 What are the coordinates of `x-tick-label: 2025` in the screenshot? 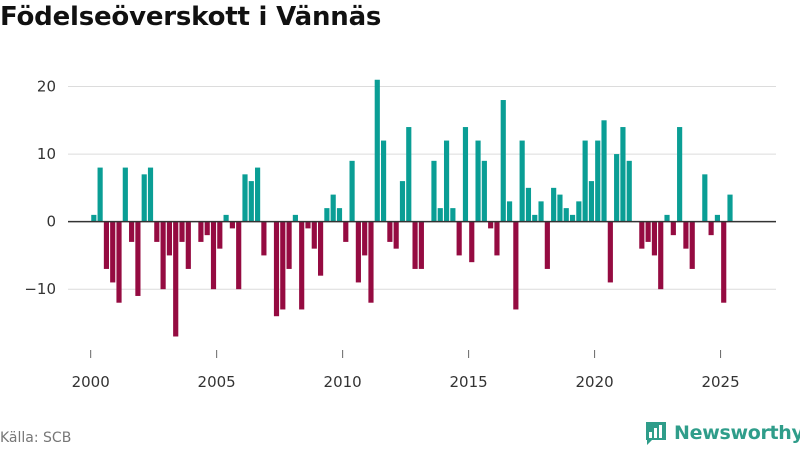 It's located at (720, 382).